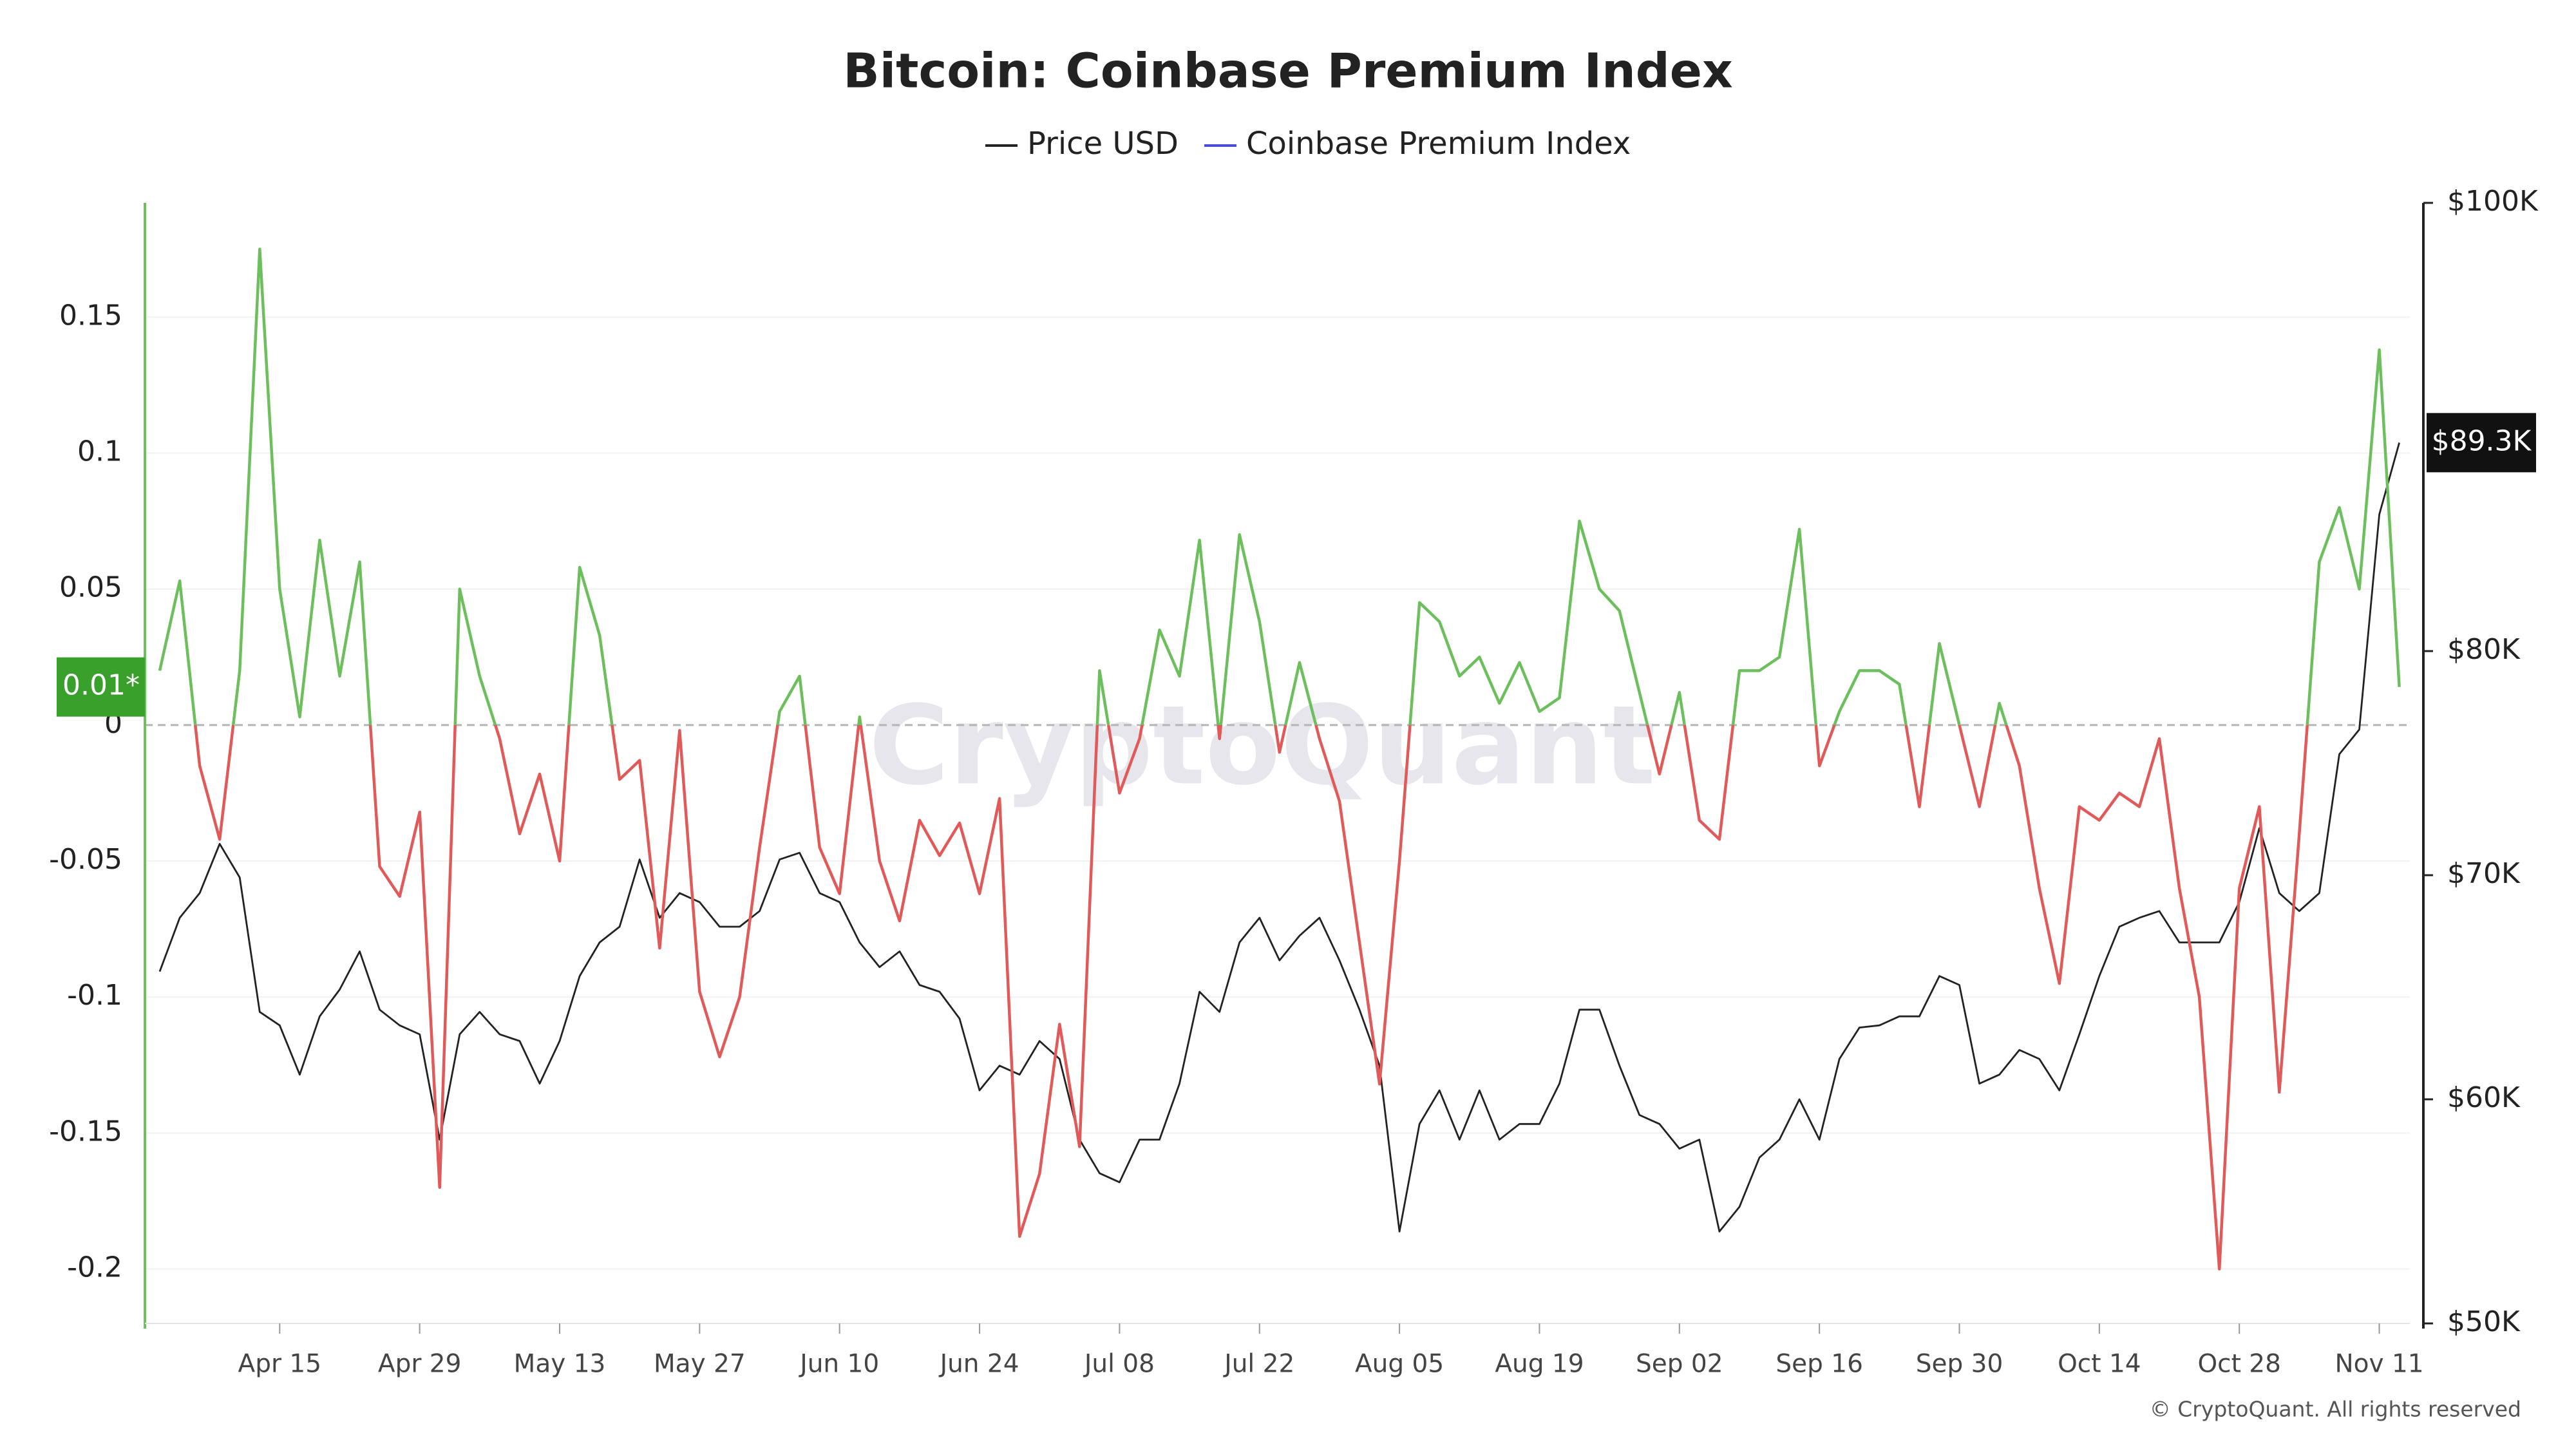 The image size is (2576, 1449). Describe the element at coordinates (1287, 71) in the screenshot. I see `chart-title: Bitcoin: Coinbase Premium Index` at that location.